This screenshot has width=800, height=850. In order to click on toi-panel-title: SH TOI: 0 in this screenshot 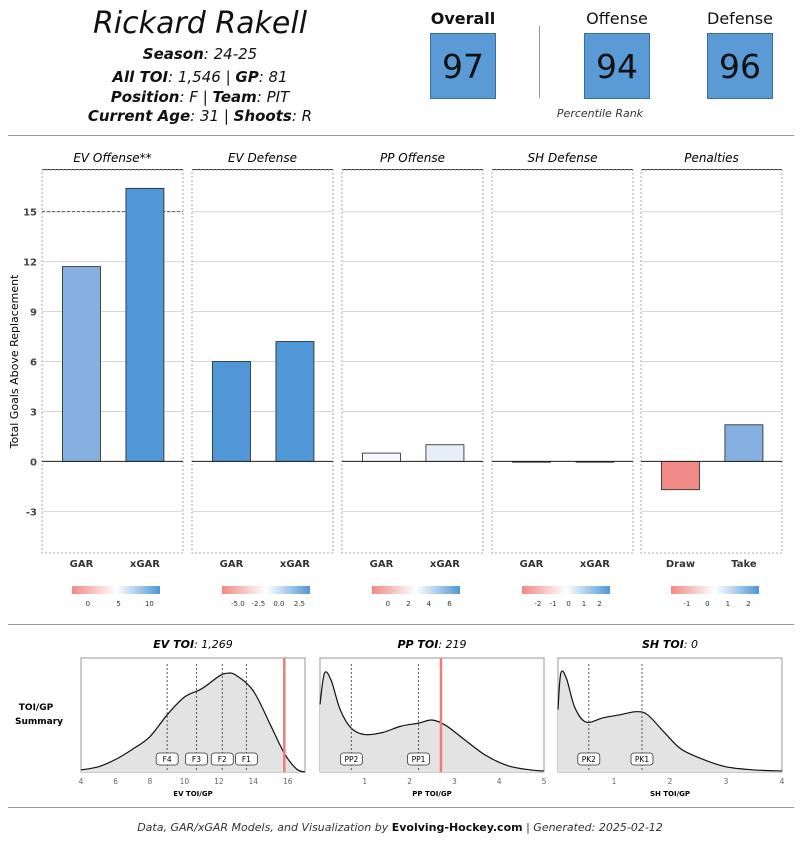, I will do `click(670, 644)`.